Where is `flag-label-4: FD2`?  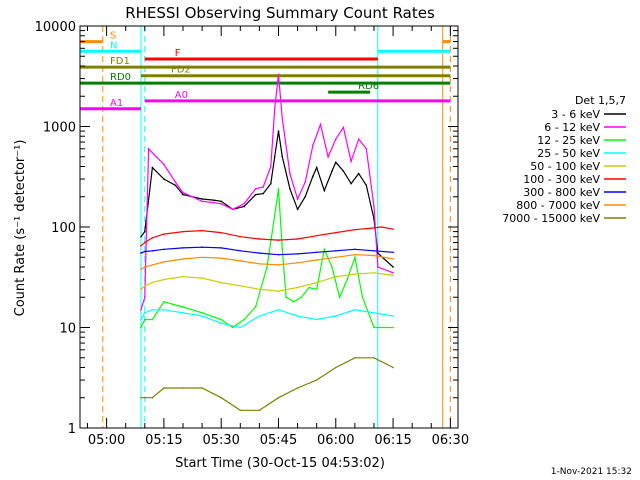 flag-label-4: FD2 is located at coordinates (181, 70).